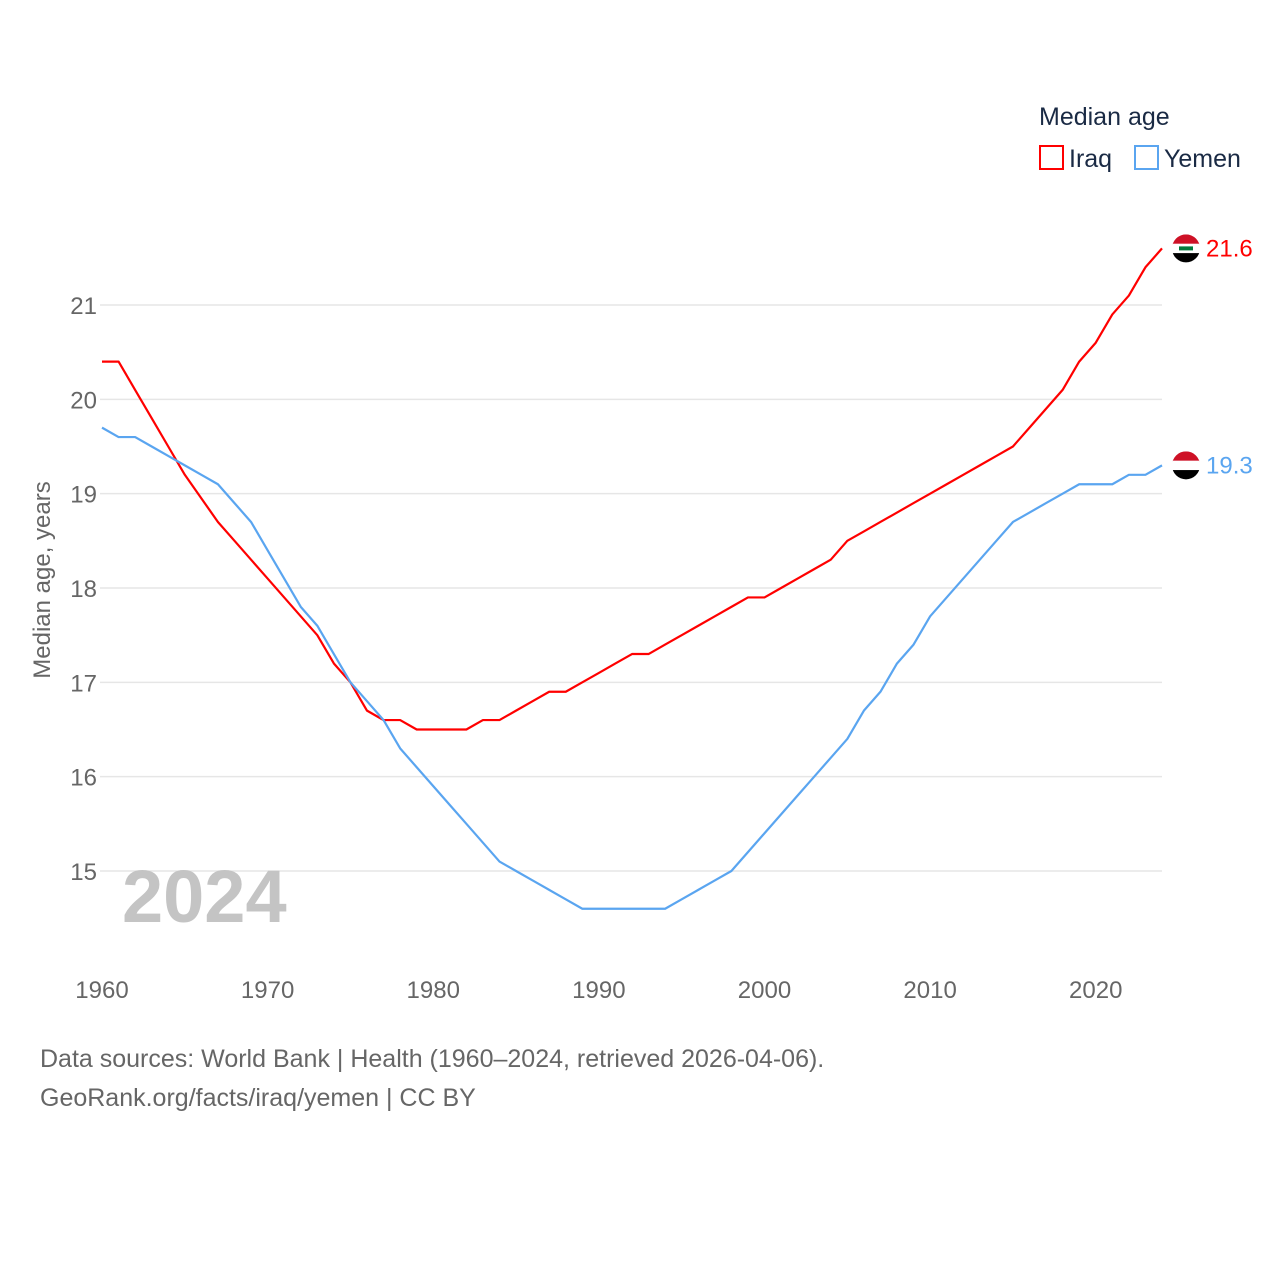  What do you see at coordinates (83, 306) in the screenshot?
I see `y-tick-label: 21` at bounding box center [83, 306].